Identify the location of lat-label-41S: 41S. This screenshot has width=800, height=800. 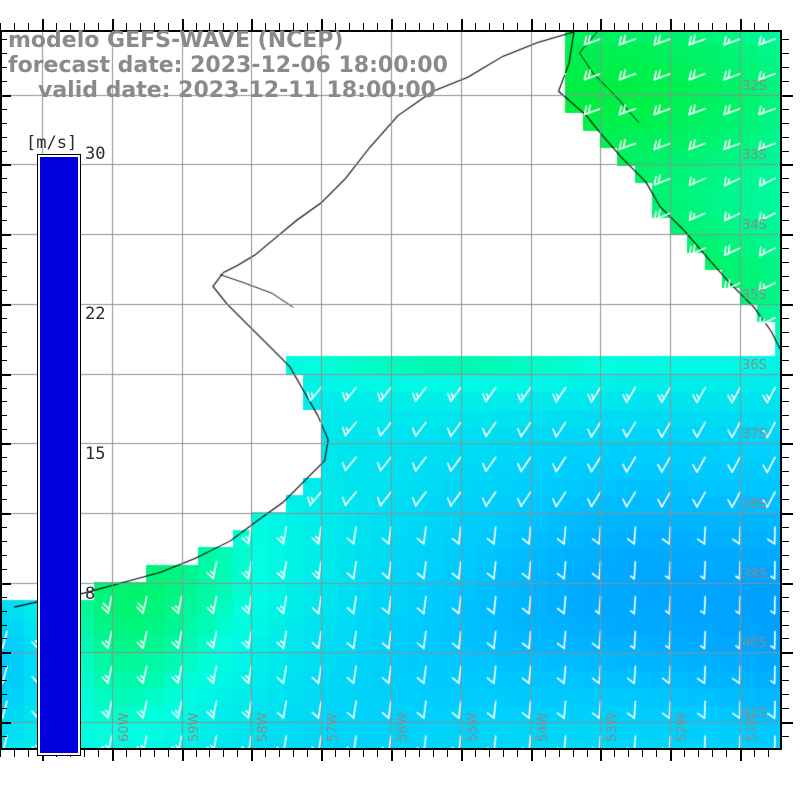
(754, 714).